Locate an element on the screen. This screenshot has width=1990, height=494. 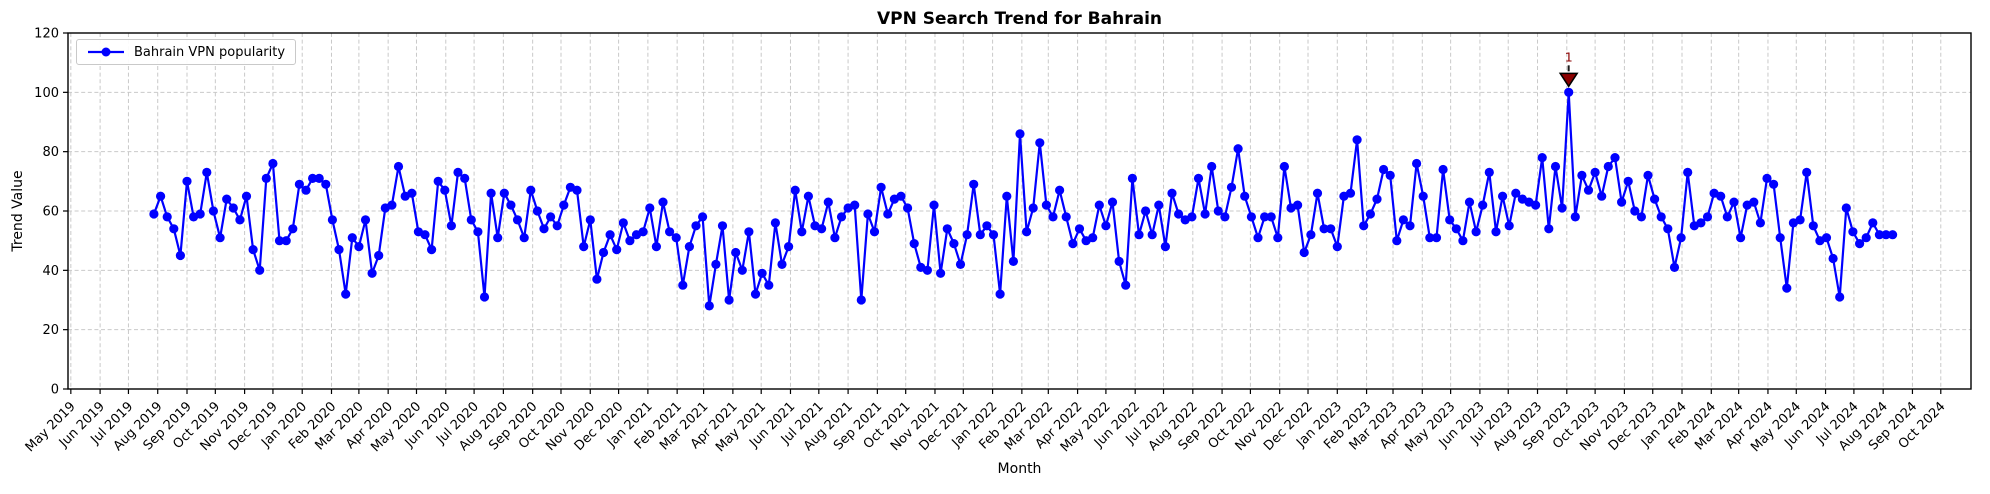
y-tick-labels: 0 20 40 60 80 100 120 is located at coordinates (46, 212).